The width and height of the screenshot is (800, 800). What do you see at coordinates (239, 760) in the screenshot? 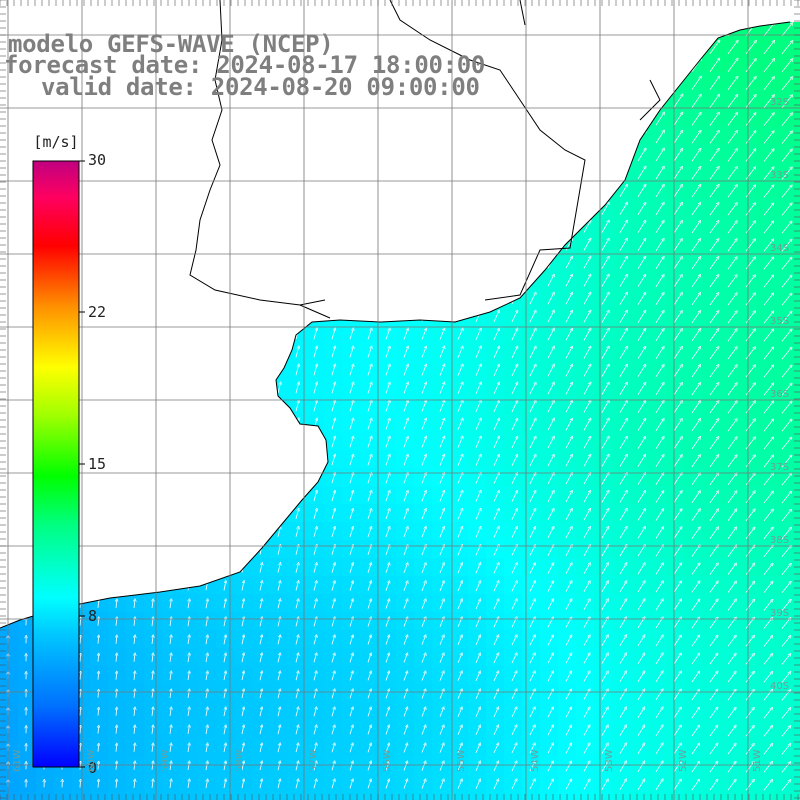
I see `longitude-label: 58W` at bounding box center [239, 760].